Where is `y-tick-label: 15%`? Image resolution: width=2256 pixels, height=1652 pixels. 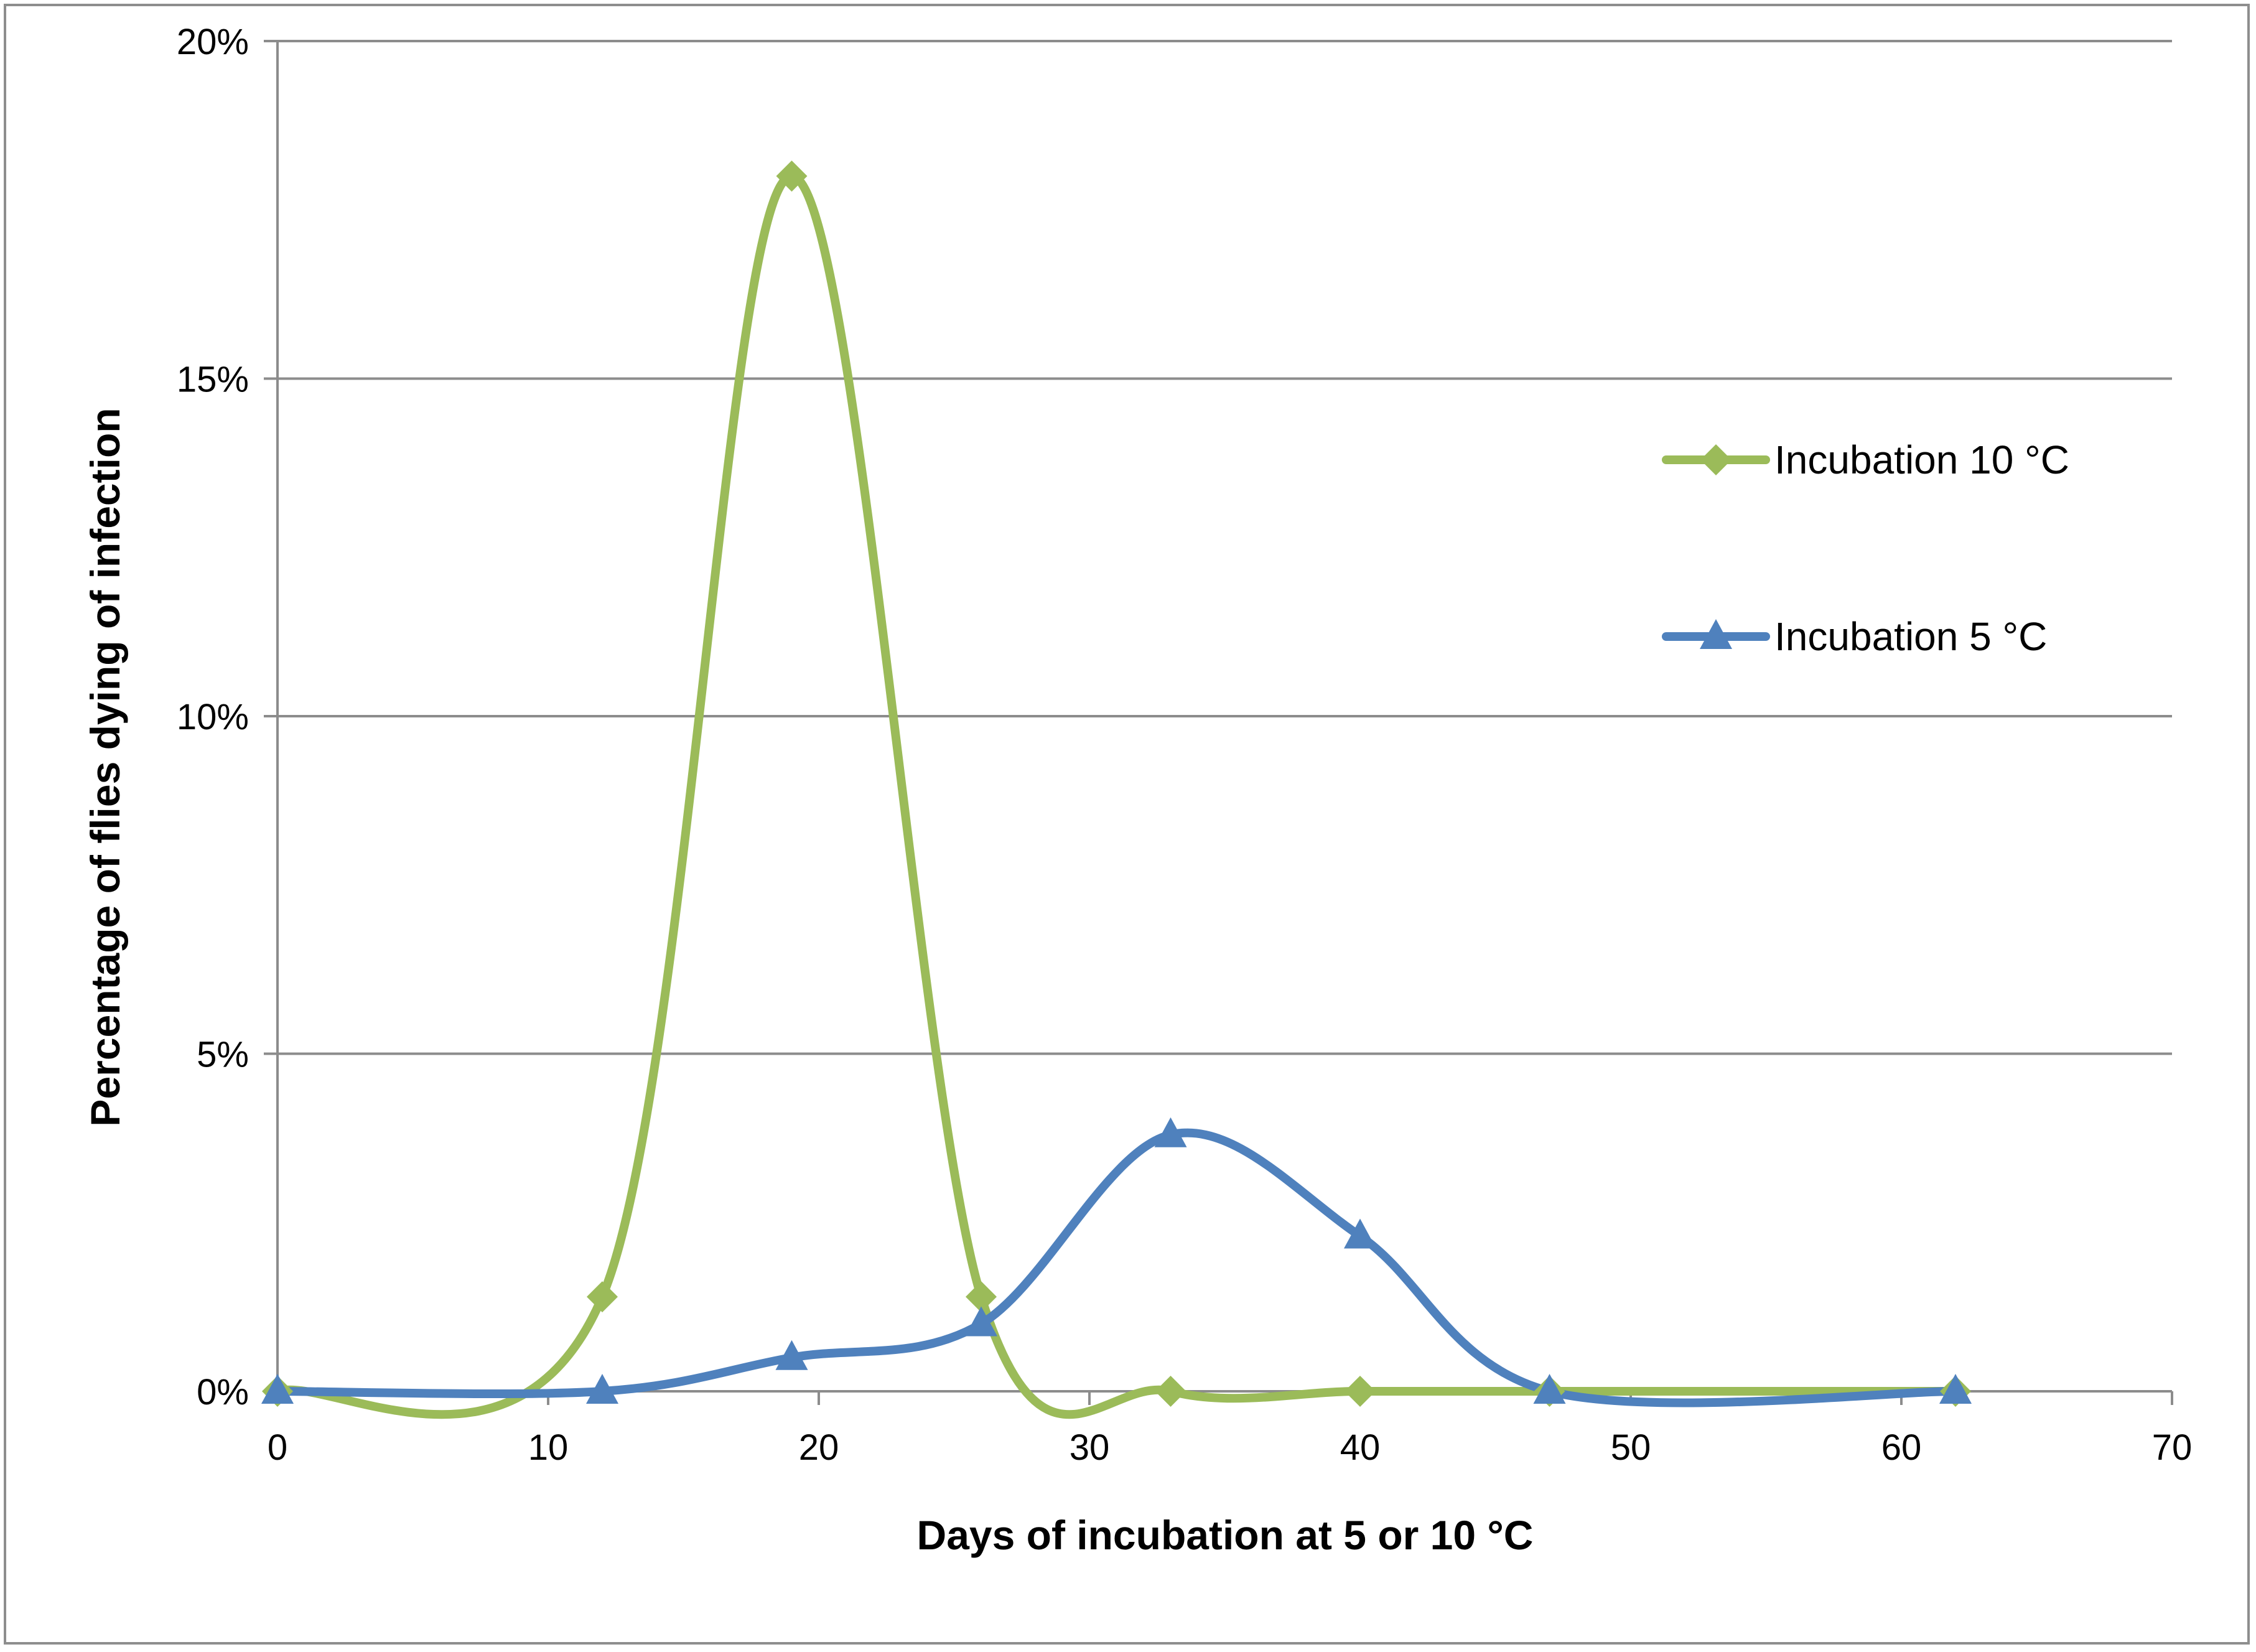
y-tick-label: 15% is located at coordinates (213, 380).